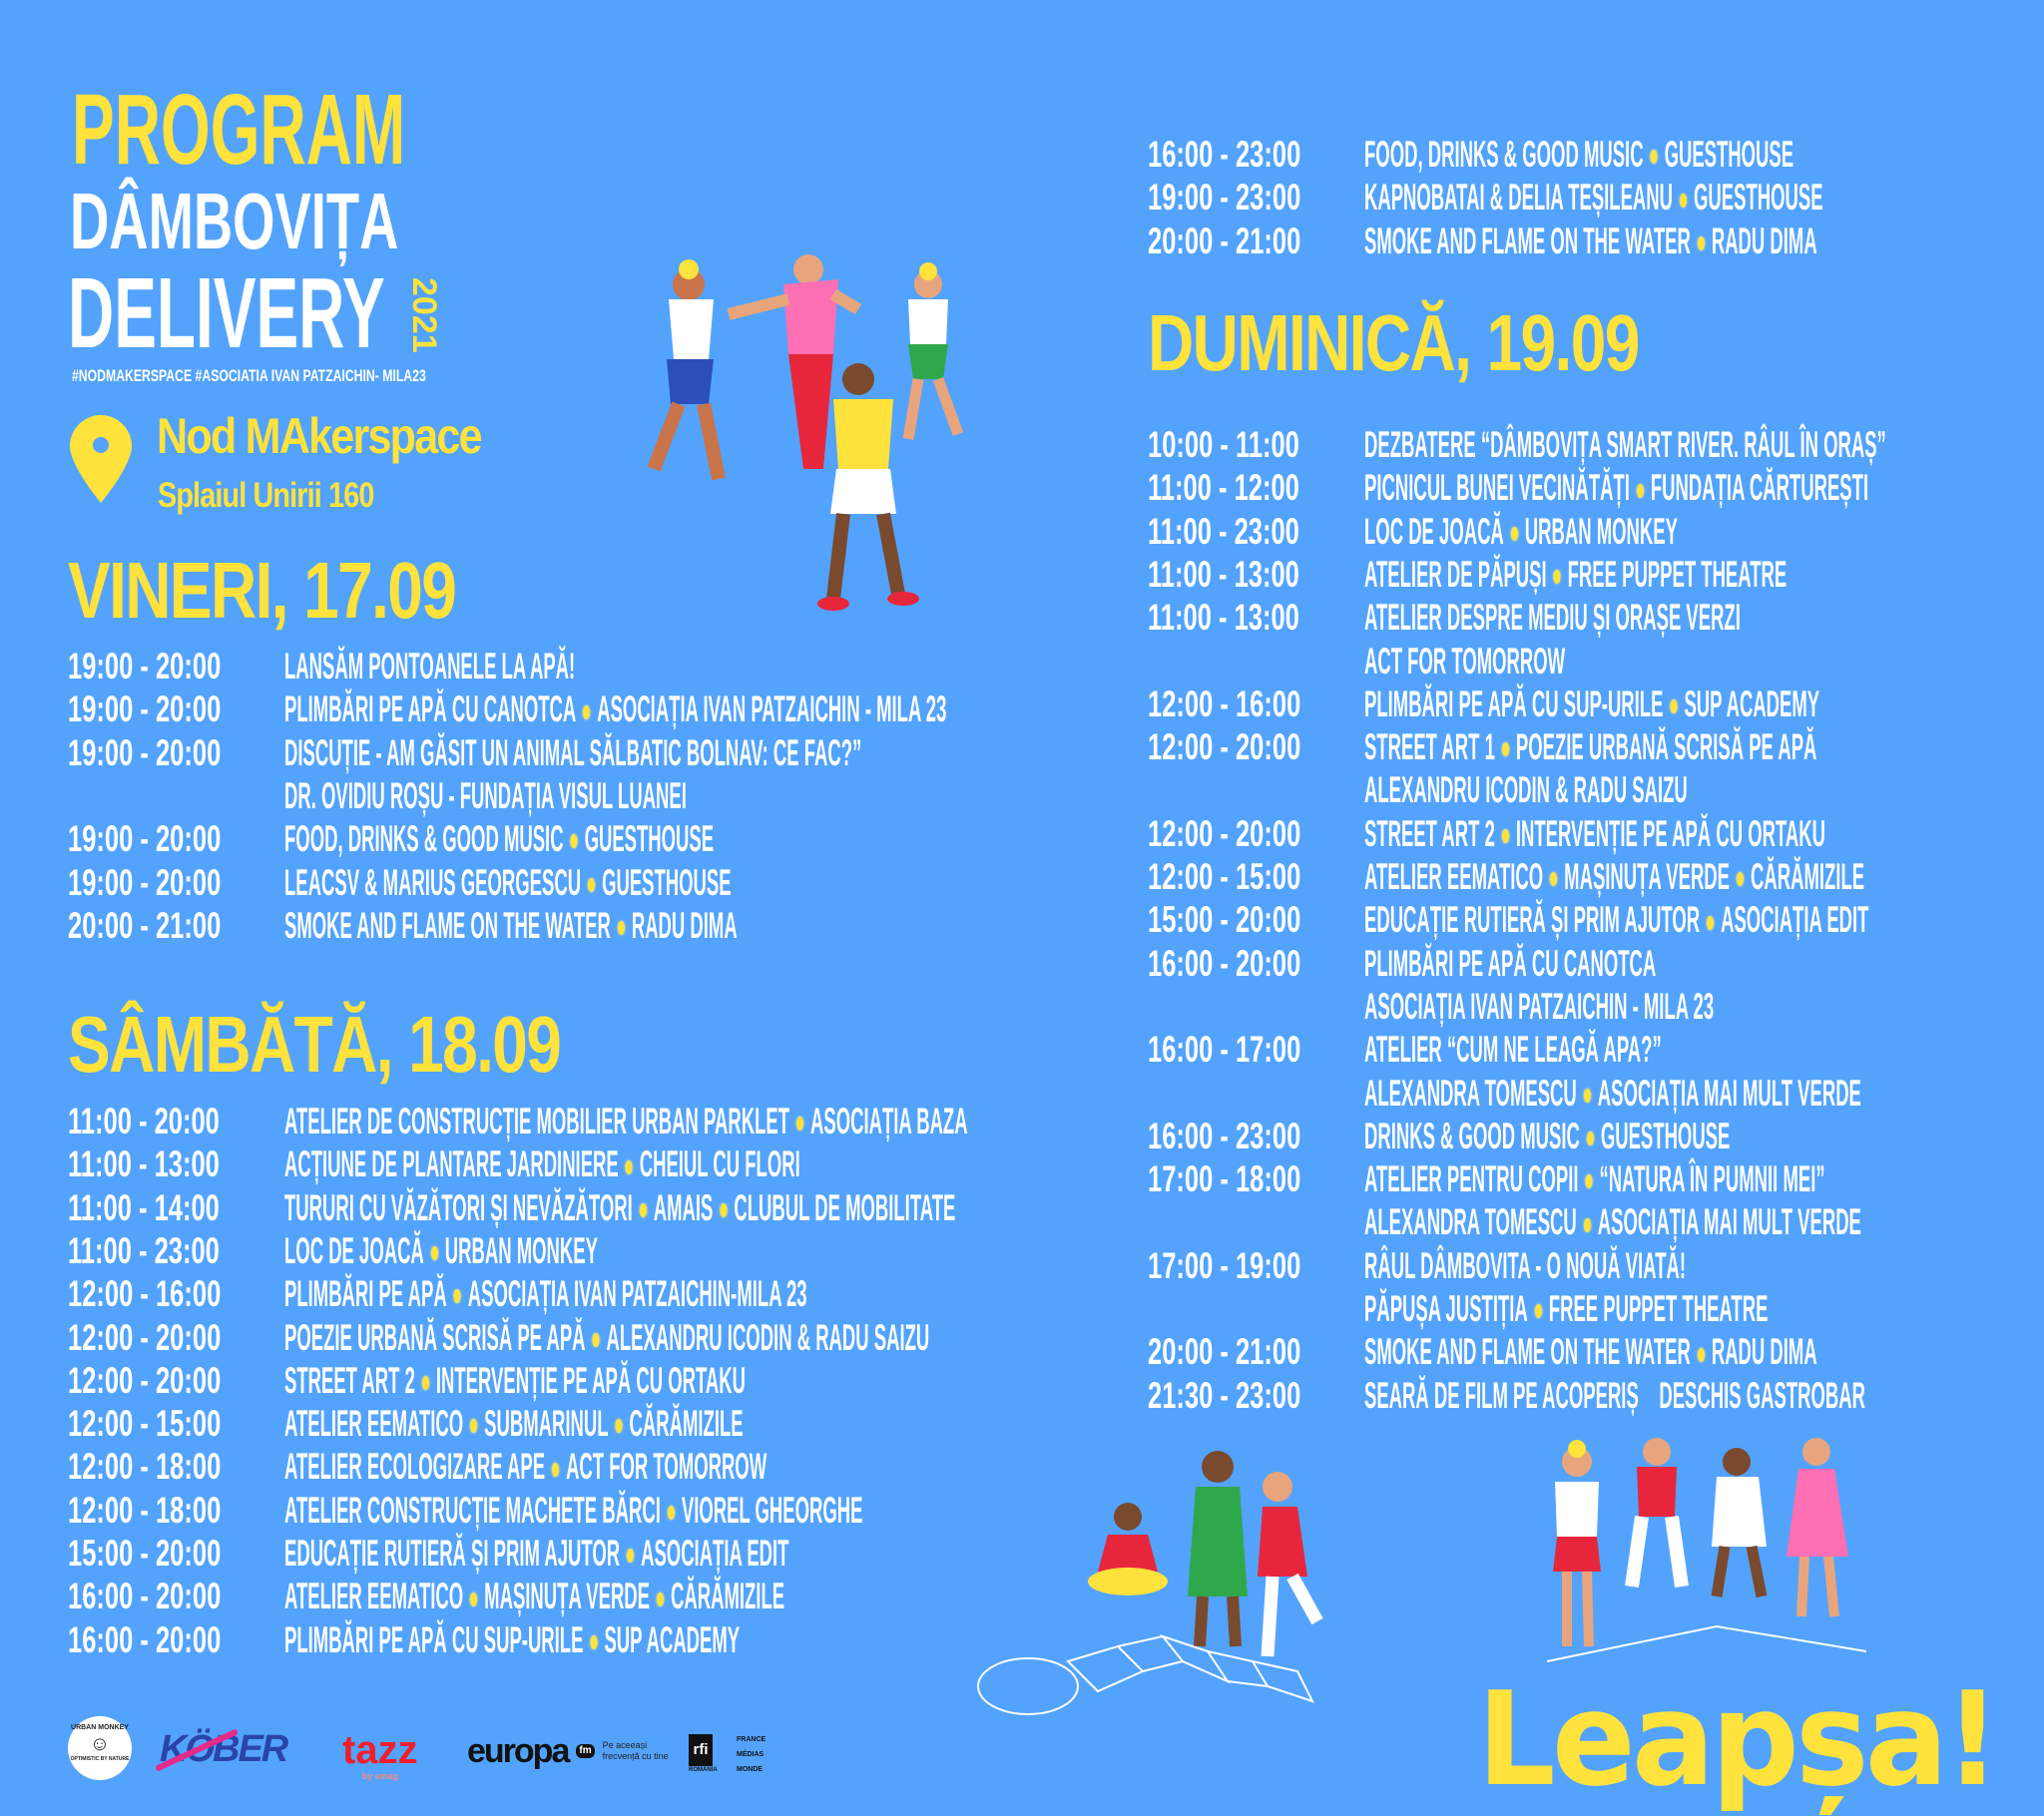 The width and height of the screenshot is (2044, 1816). I want to click on time-range: 12:00 - 15:00, so click(1224, 876).